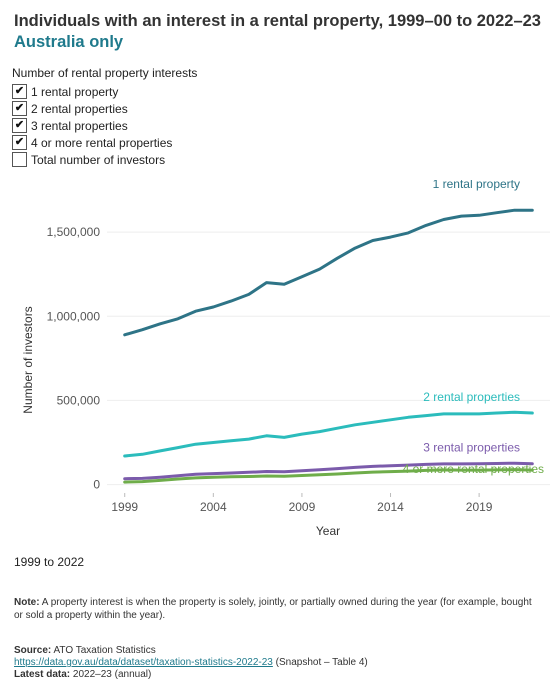  What do you see at coordinates (102, 142) in the screenshot?
I see `filter-item-label: 4 or more rental properties` at bounding box center [102, 142].